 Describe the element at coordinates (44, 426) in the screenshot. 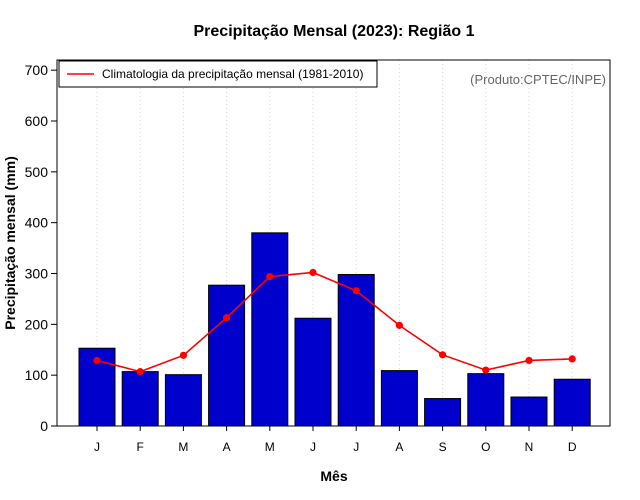

I see `y-tick-label: 0` at that location.